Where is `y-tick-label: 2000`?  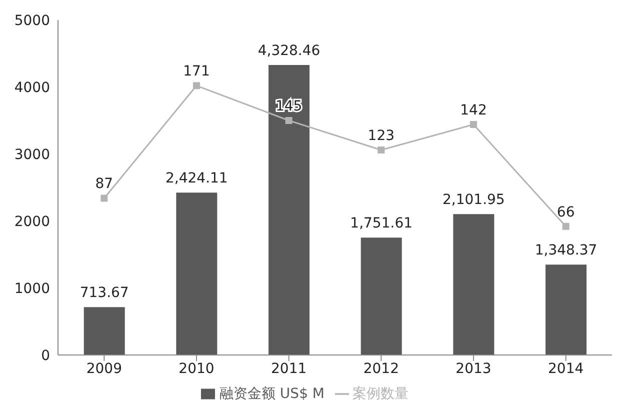 y-tick-label: 2000 is located at coordinates (32, 222).